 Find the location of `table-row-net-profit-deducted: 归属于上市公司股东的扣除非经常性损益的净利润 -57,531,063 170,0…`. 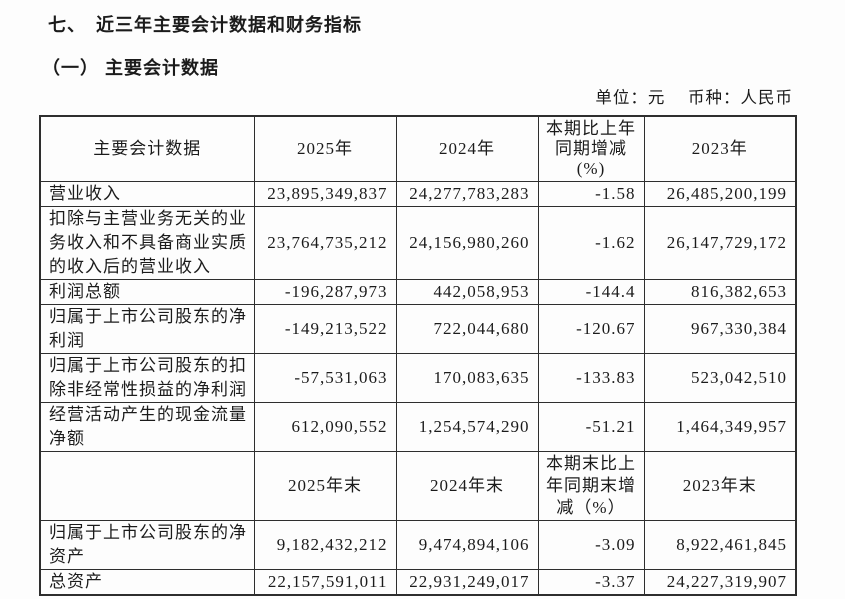

table-row-net-profit-deducted: 归属于上市公司股东的扣除非经常性损益的净利润 -57,531,063 170,0… is located at coordinates (418, 378).